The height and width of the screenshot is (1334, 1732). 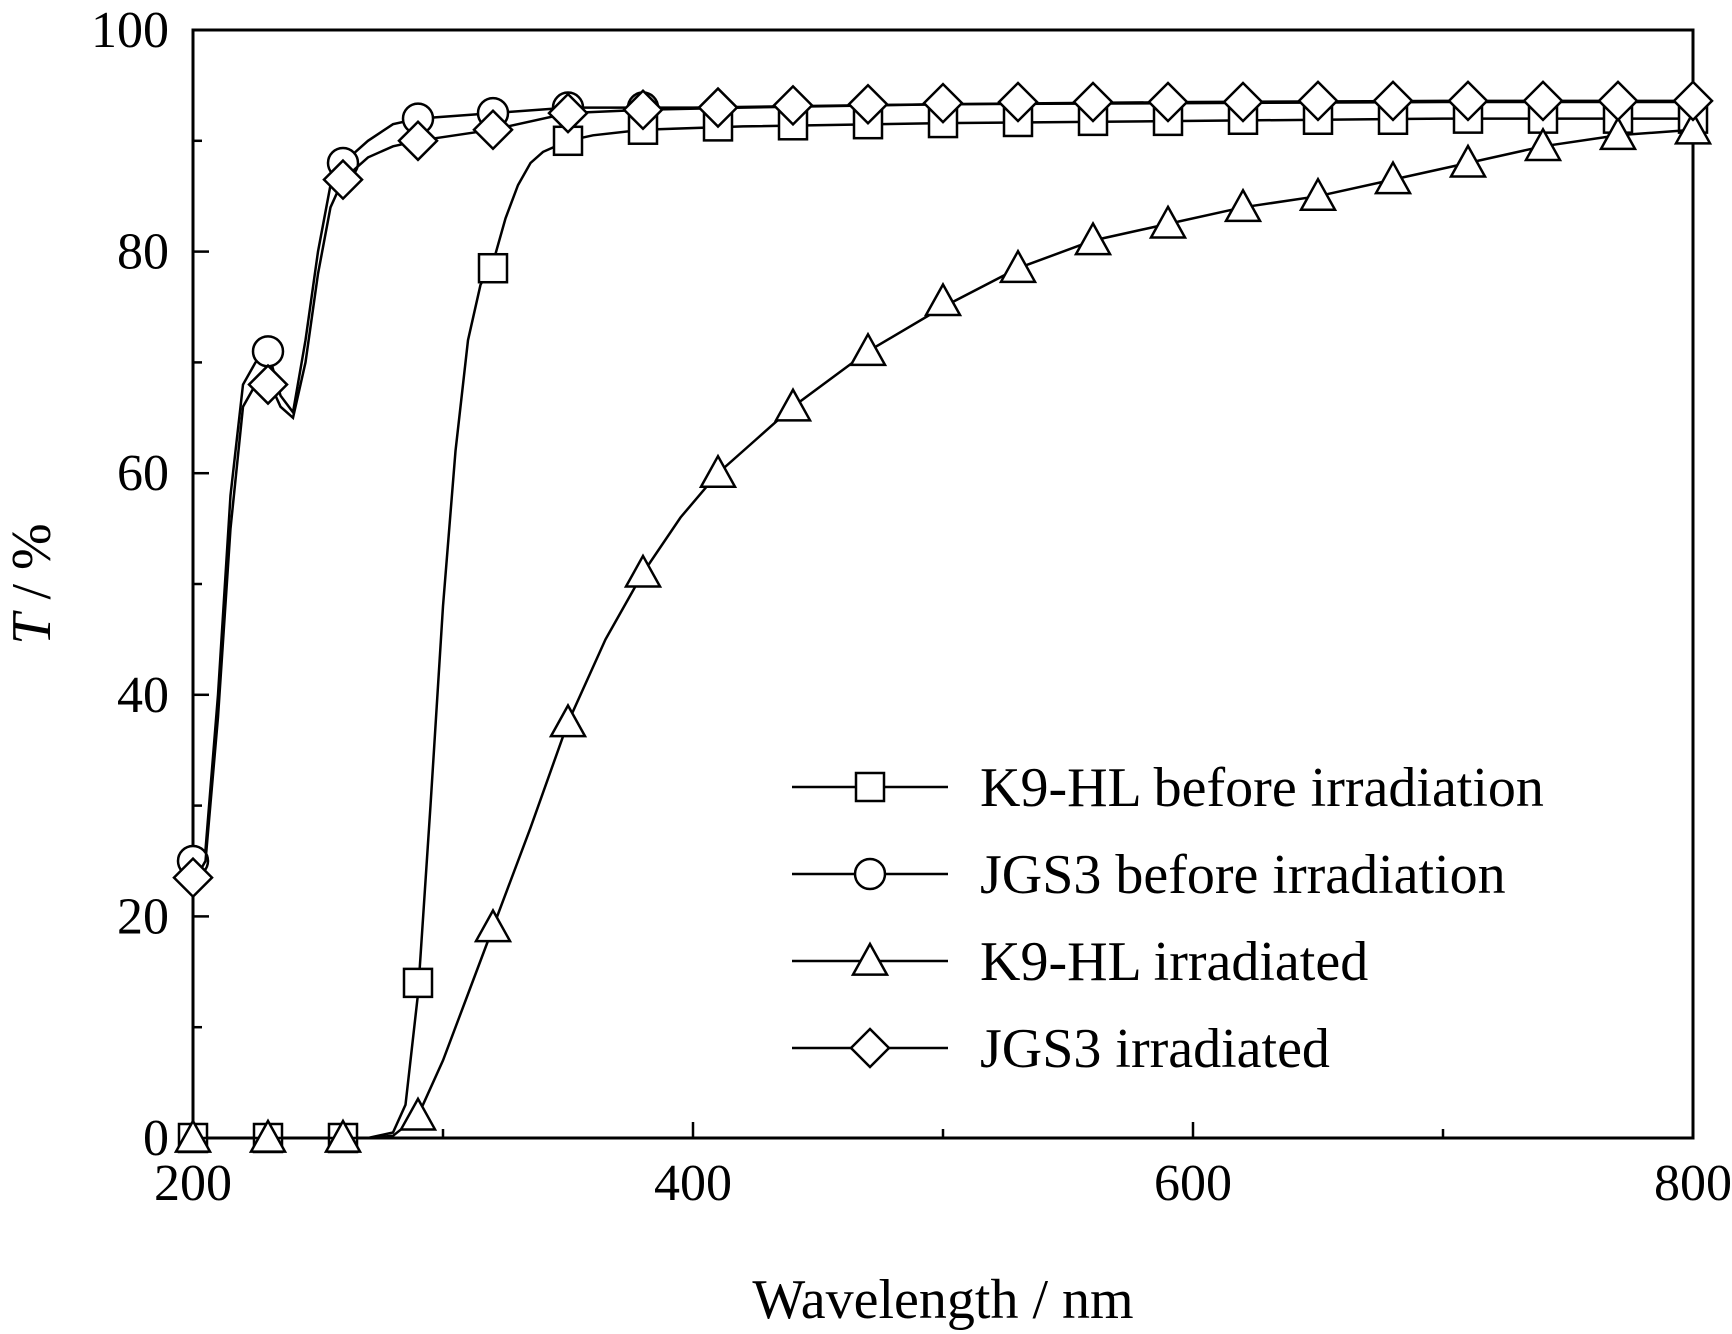 What do you see at coordinates (143, 252) in the screenshot?
I see `y-tick-label: 80` at bounding box center [143, 252].